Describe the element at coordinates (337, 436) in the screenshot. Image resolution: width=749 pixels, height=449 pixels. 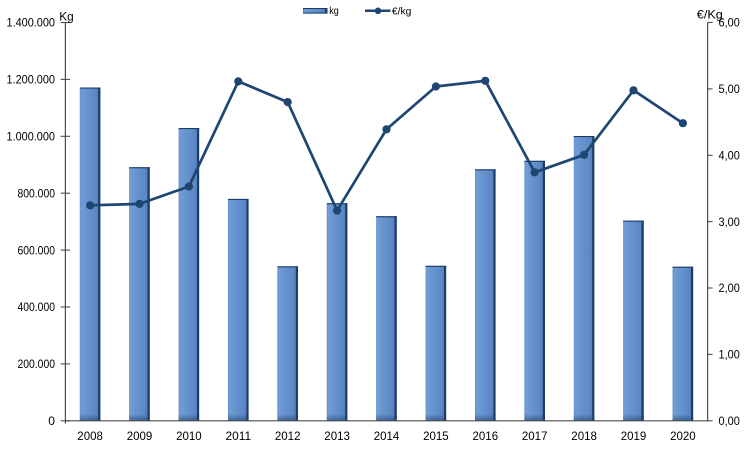
I see `svg-text: 2013` at that location.